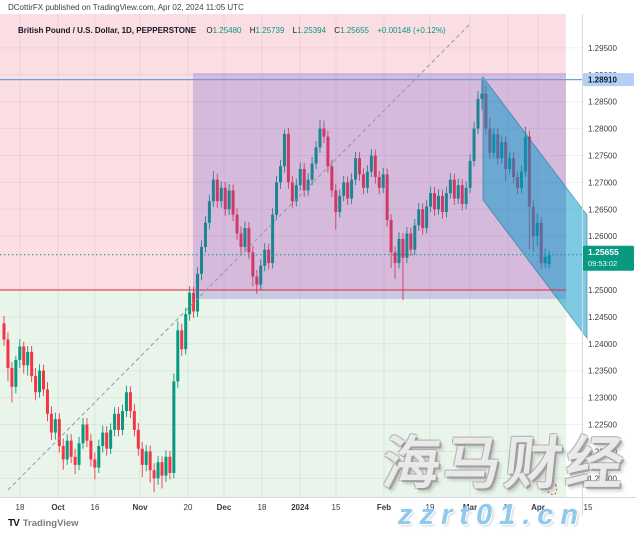 This screenshot has height=538, width=636. I want to click on price-axis-label: 1.28500, so click(602, 102).